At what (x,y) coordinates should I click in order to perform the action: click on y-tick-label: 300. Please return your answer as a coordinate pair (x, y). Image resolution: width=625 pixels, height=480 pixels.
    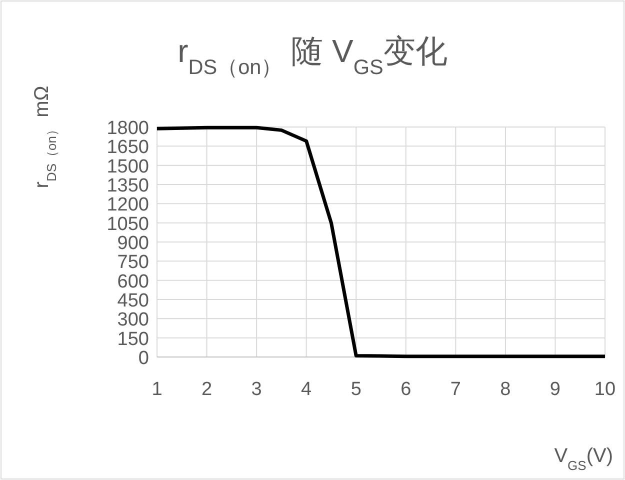
    Looking at the image, I should click on (133, 320).